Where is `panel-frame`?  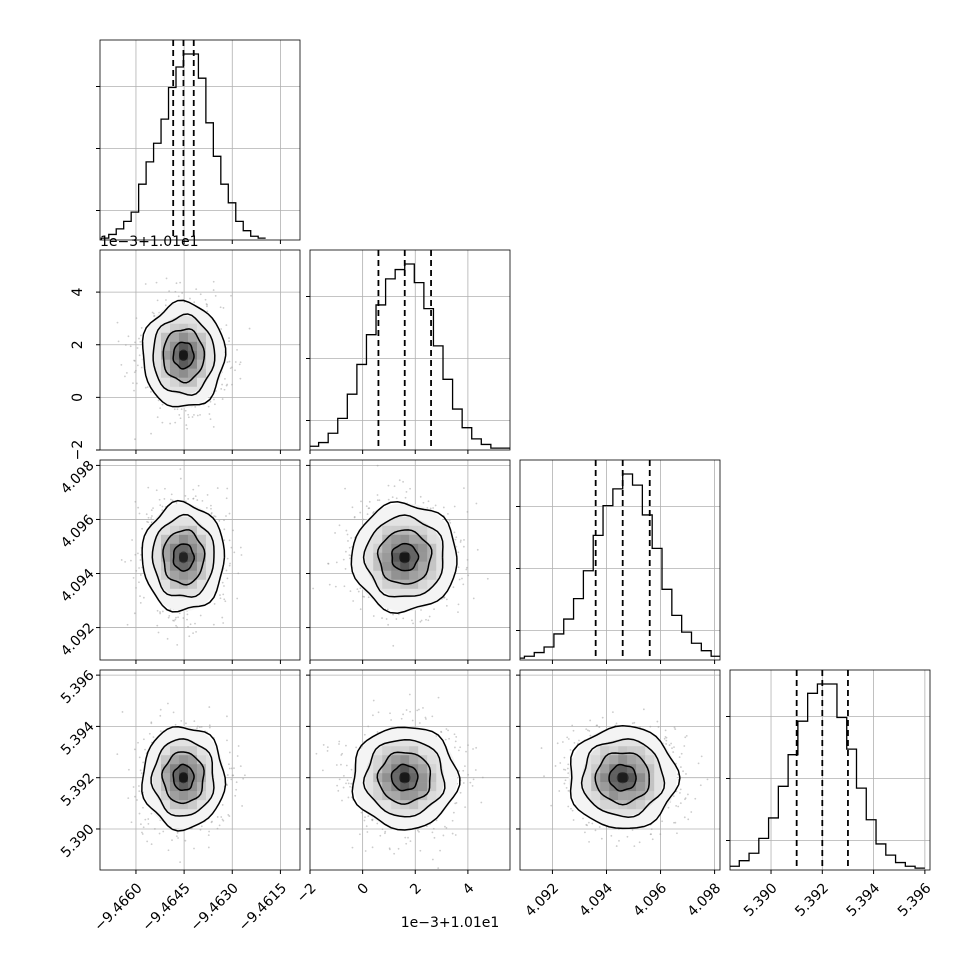
panel-frame is located at coordinates (410, 770).